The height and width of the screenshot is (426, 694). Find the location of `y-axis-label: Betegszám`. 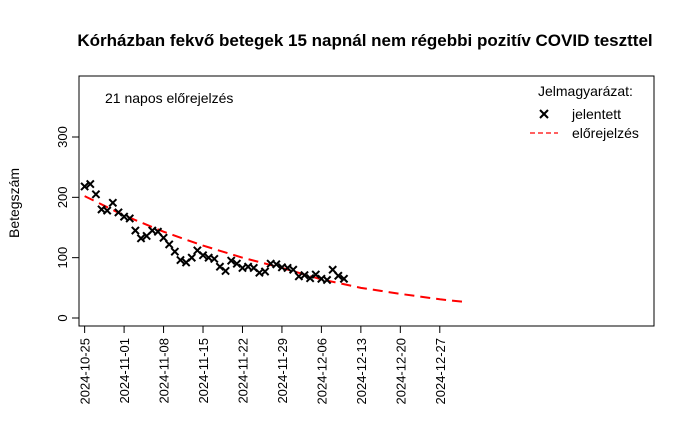

y-axis-label: Betegszám is located at coordinates (14, 203).